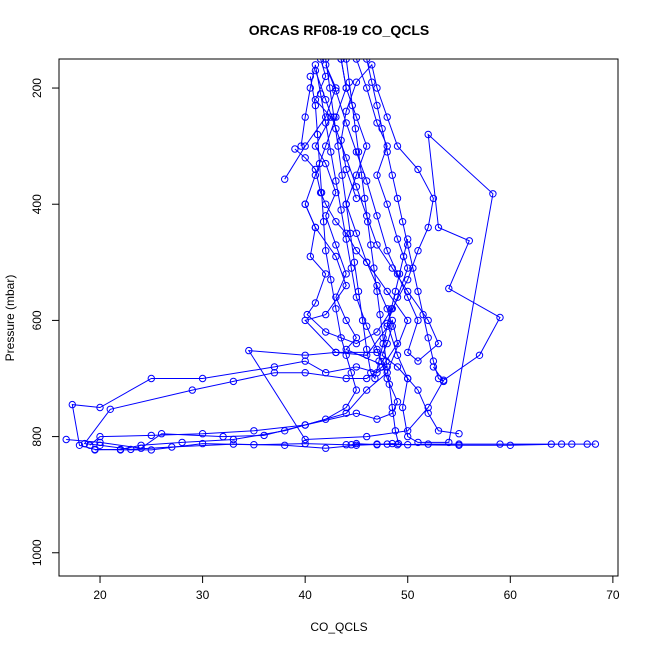 The height and width of the screenshot is (650, 650). What do you see at coordinates (511, 595) in the screenshot?
I see `x-tick-label: 60` at bounding box center [511, 595].